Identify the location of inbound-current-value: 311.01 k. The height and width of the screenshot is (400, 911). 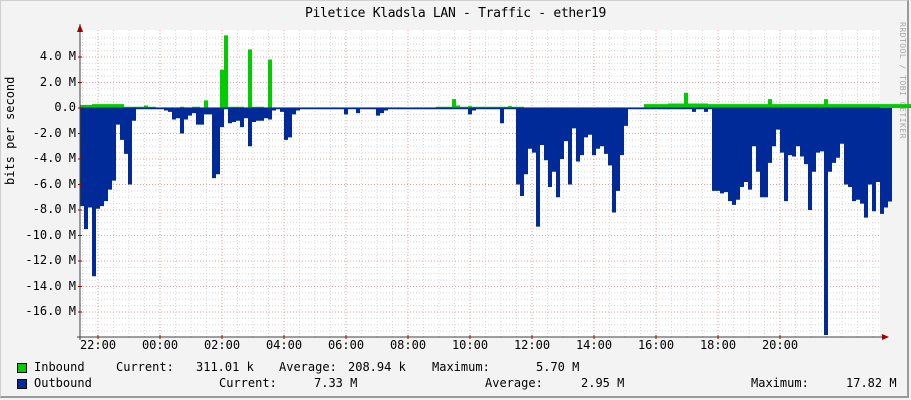
(225, 367).